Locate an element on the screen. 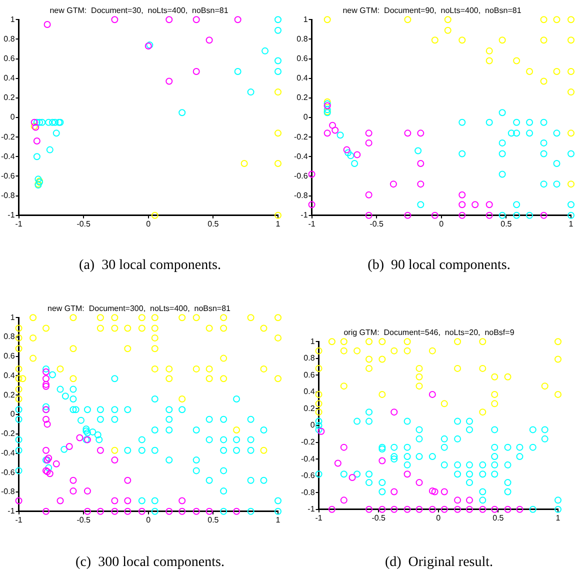  chart-title: orig GTM: Document=546, noLts=20, noBsf=9 is located at coordinates (429, 333).